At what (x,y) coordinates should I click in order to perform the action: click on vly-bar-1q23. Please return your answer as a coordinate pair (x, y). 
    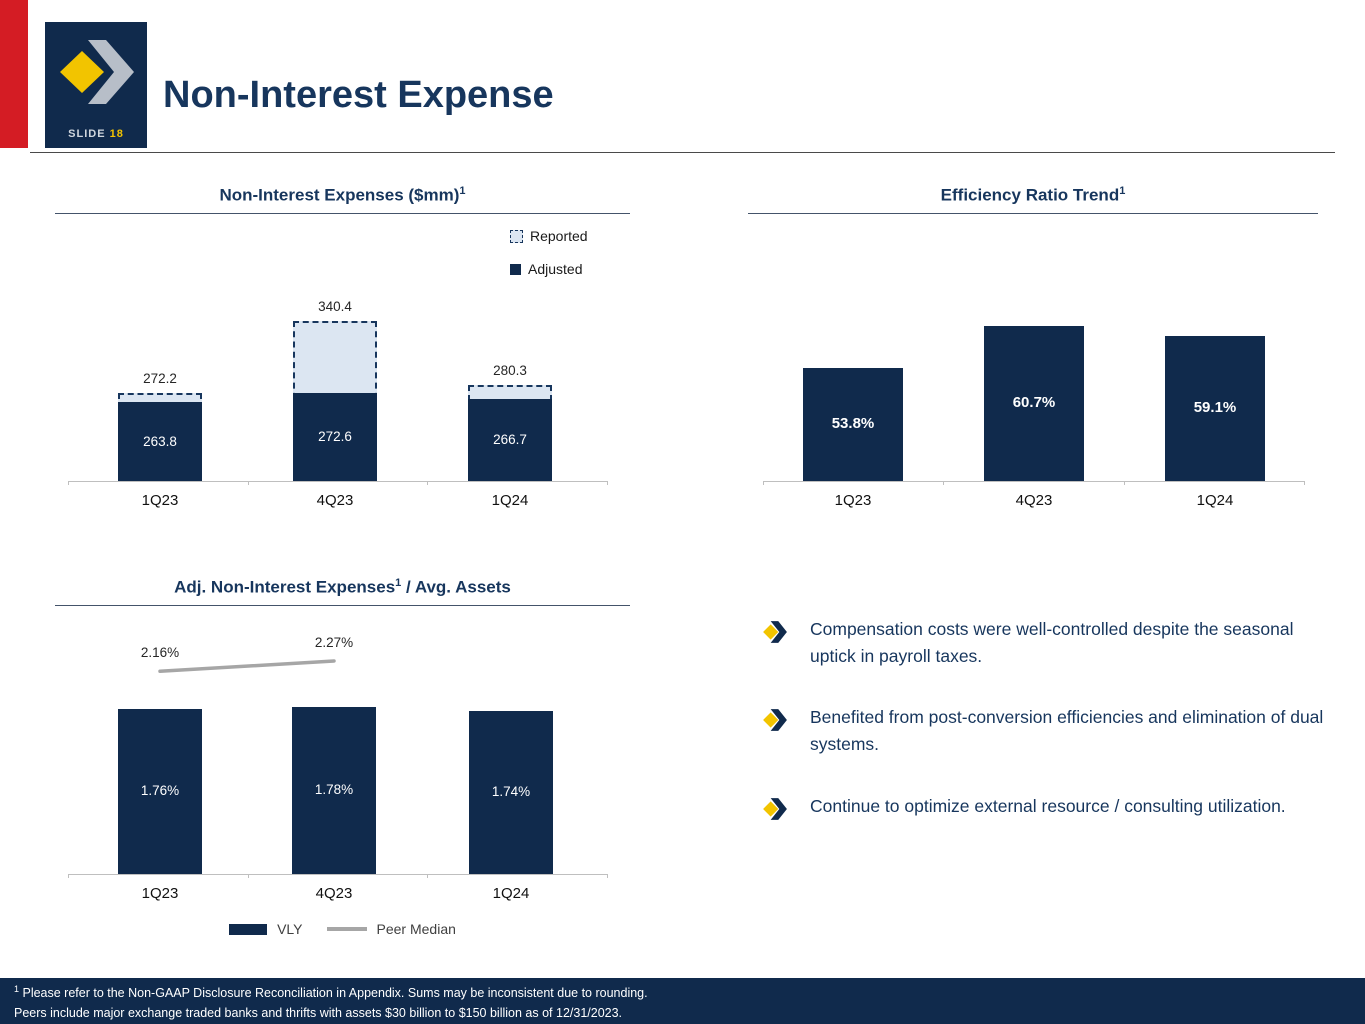
    Looking at the image, I should click on (160, 791).